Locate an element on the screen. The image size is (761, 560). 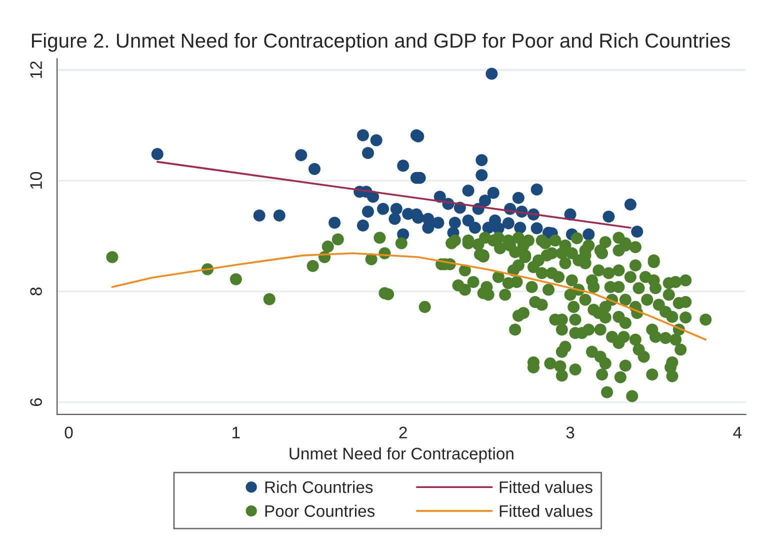
chart-title: Figure 2. Unmet Need for Contraception and GDP for Poor and Rich Countries is located at coordinates (381, 42).